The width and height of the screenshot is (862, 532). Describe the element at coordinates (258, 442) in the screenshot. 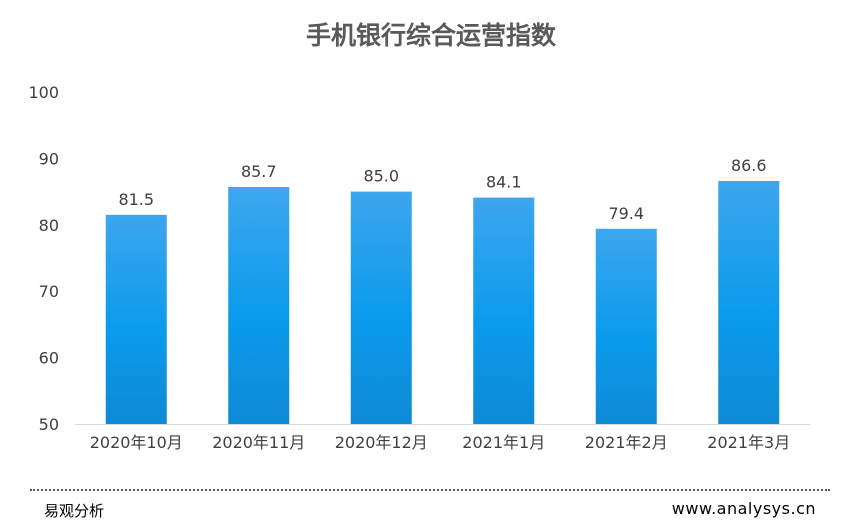

I see `x-tick-label: 2020年11月` at that location.